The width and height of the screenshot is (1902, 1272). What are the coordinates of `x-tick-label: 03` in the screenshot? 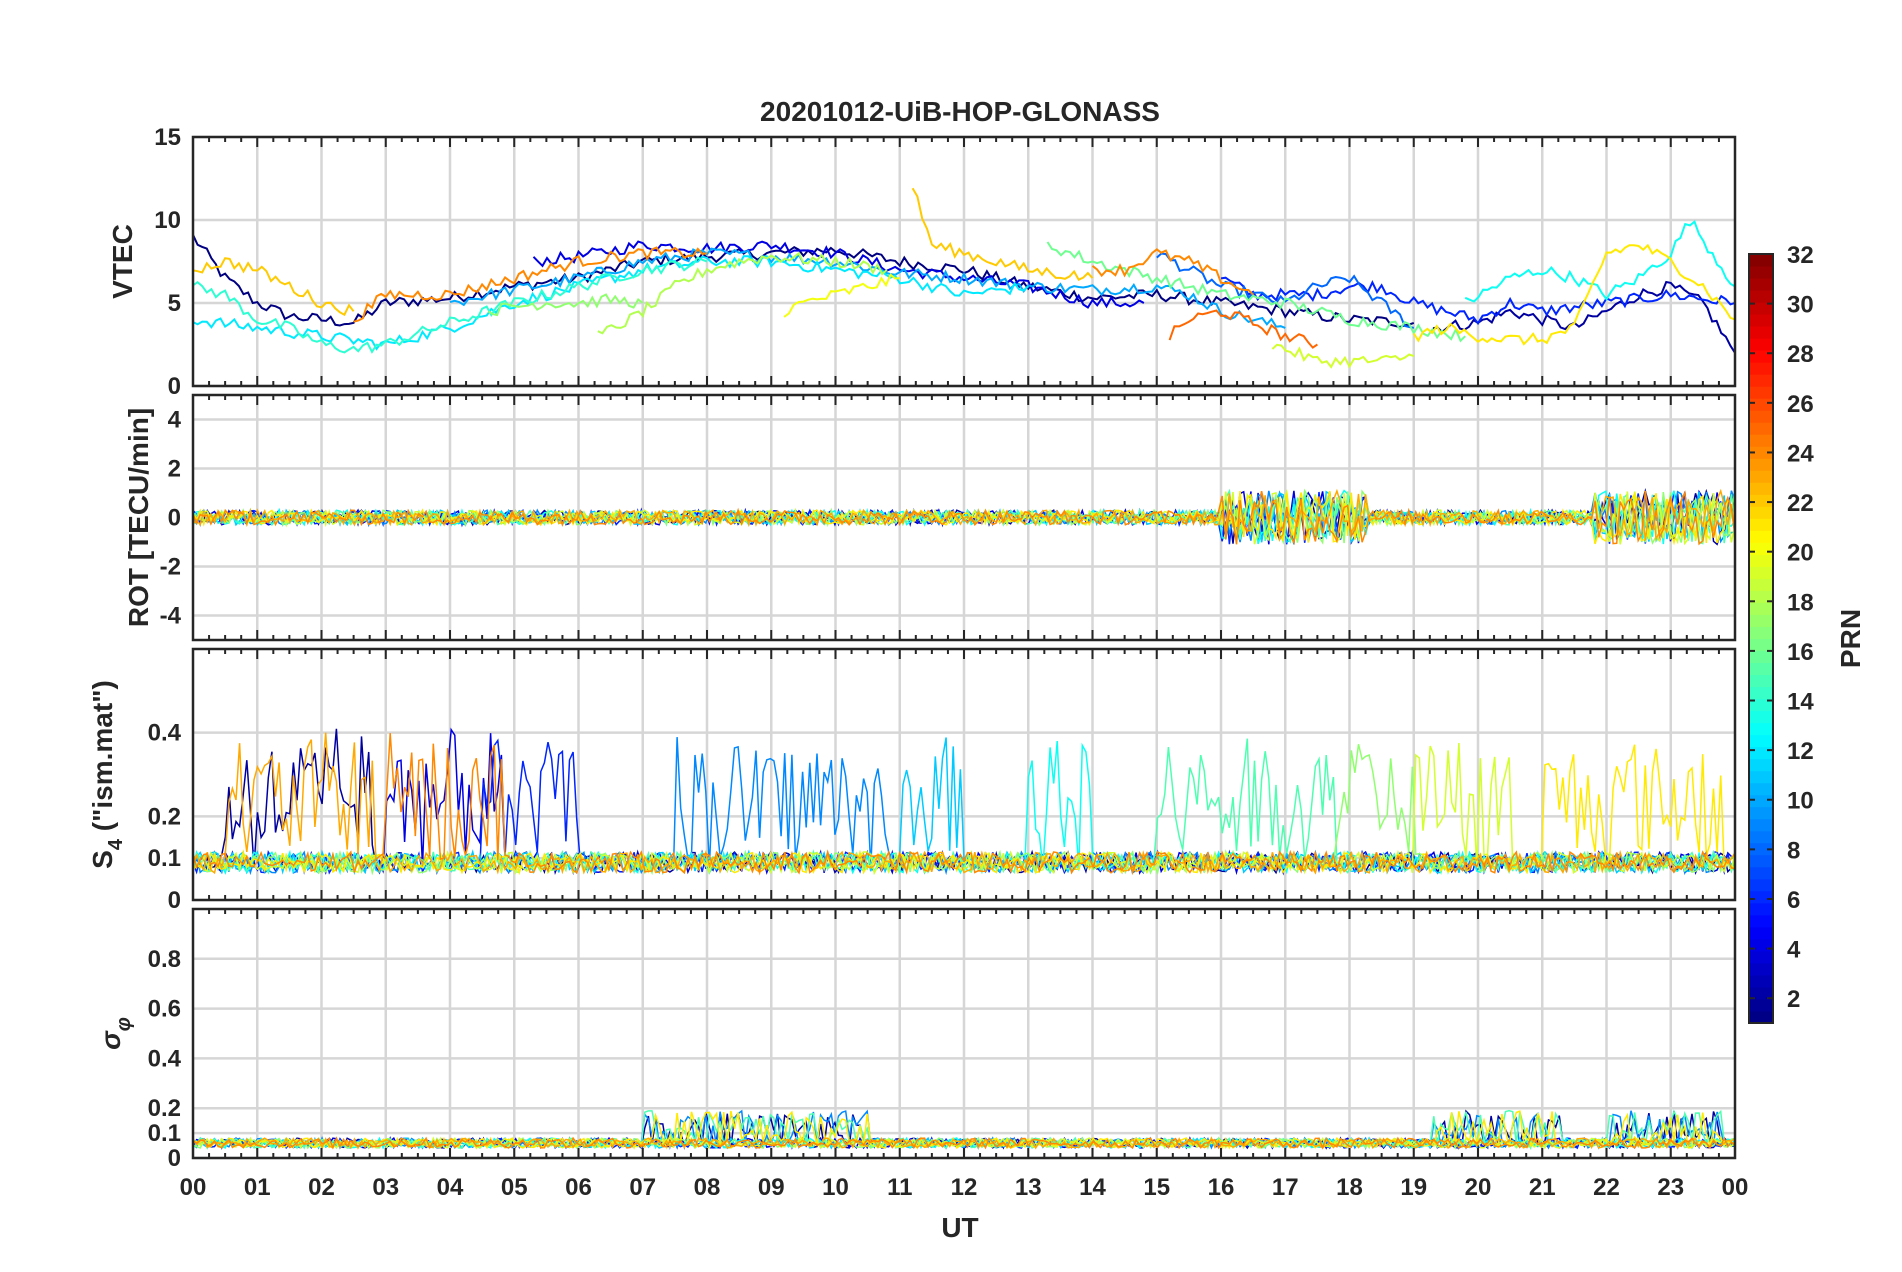 It's located at (385, 1187).